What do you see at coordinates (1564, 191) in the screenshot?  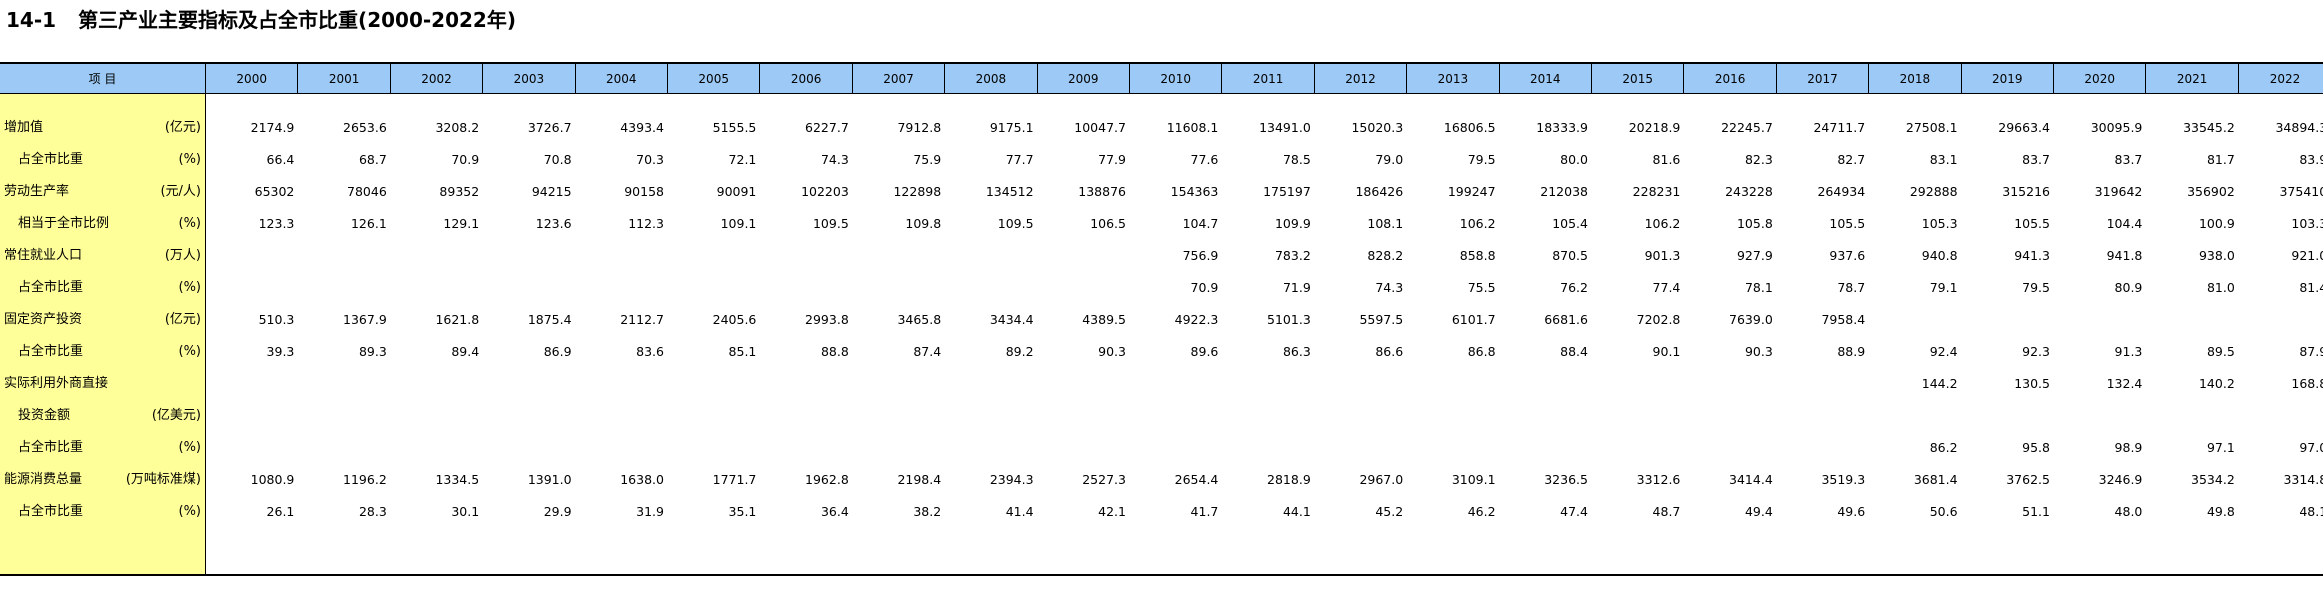 I see `table-cell: 212038` at bounding box center [1564, 191].